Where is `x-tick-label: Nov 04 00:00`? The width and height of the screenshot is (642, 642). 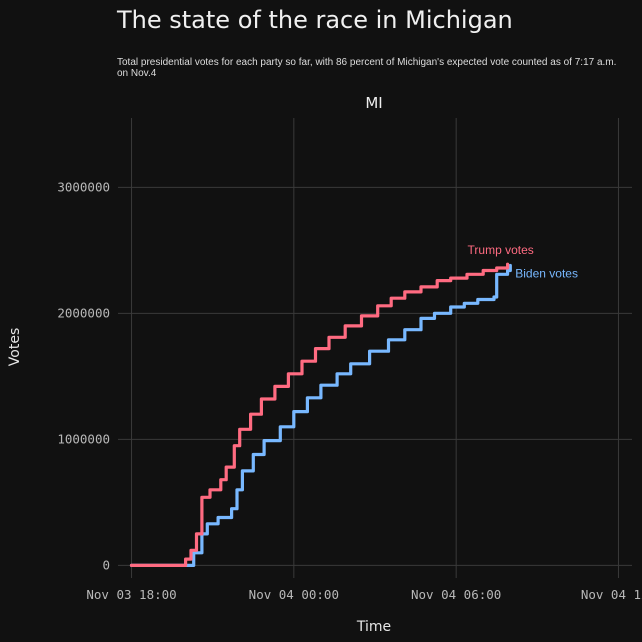 x-tick-label: Nov 04 00:00 is located at coordinates (294, 594).